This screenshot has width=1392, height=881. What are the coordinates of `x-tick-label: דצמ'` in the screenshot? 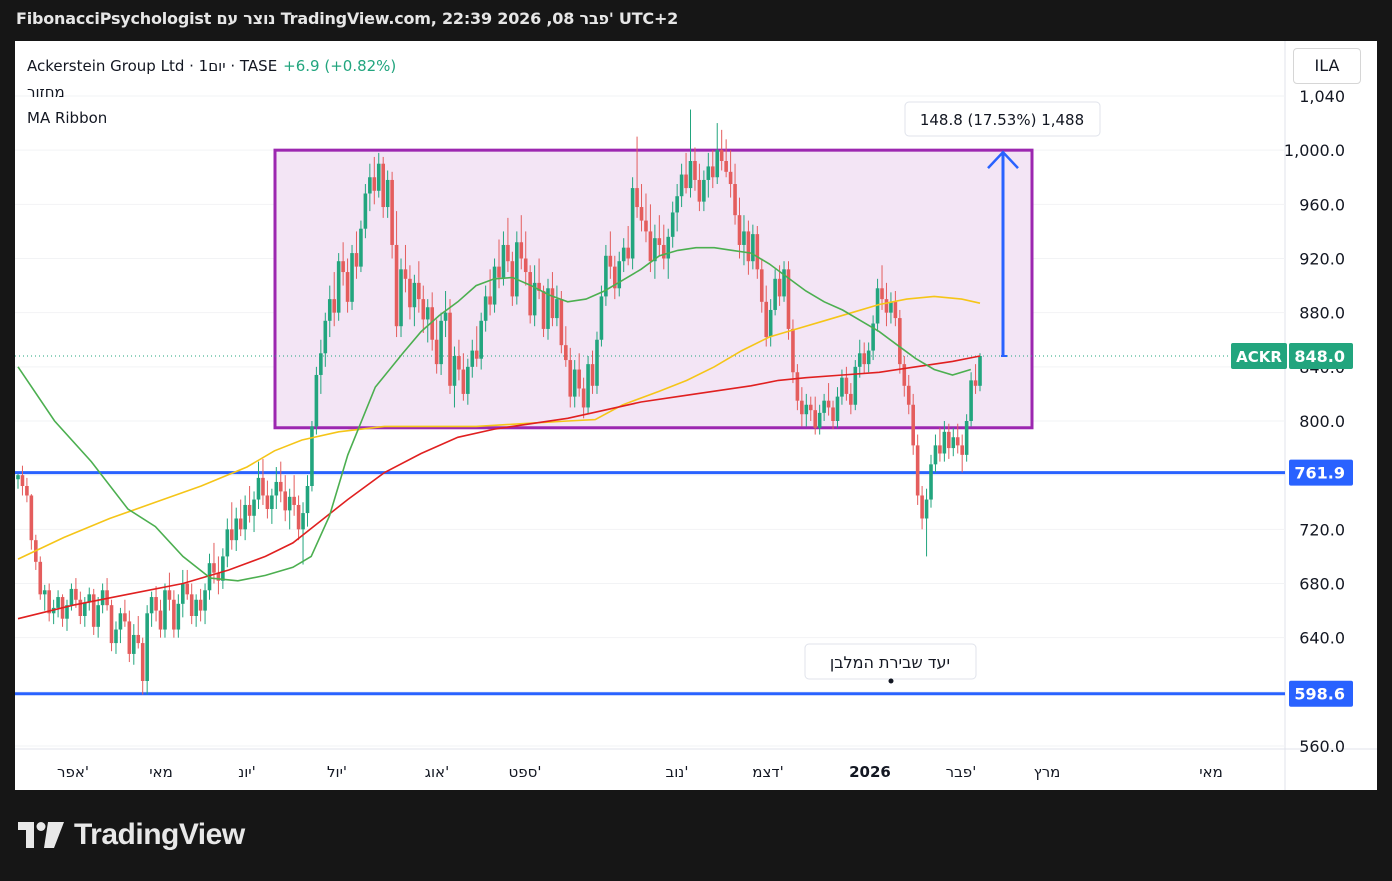 It's located at (767, 772).